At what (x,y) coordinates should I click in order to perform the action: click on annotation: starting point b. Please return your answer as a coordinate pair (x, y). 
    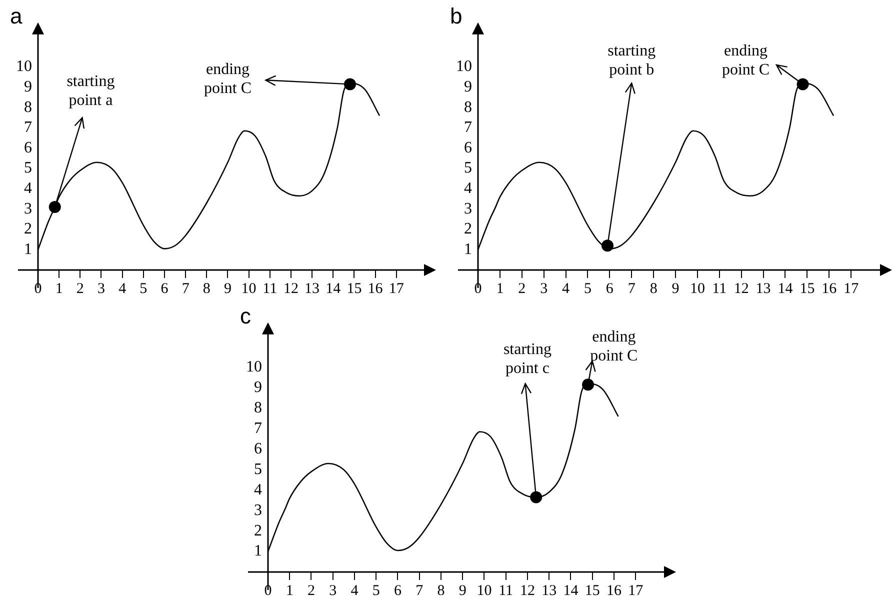
    Looking at the image, I should click on (632, 60).